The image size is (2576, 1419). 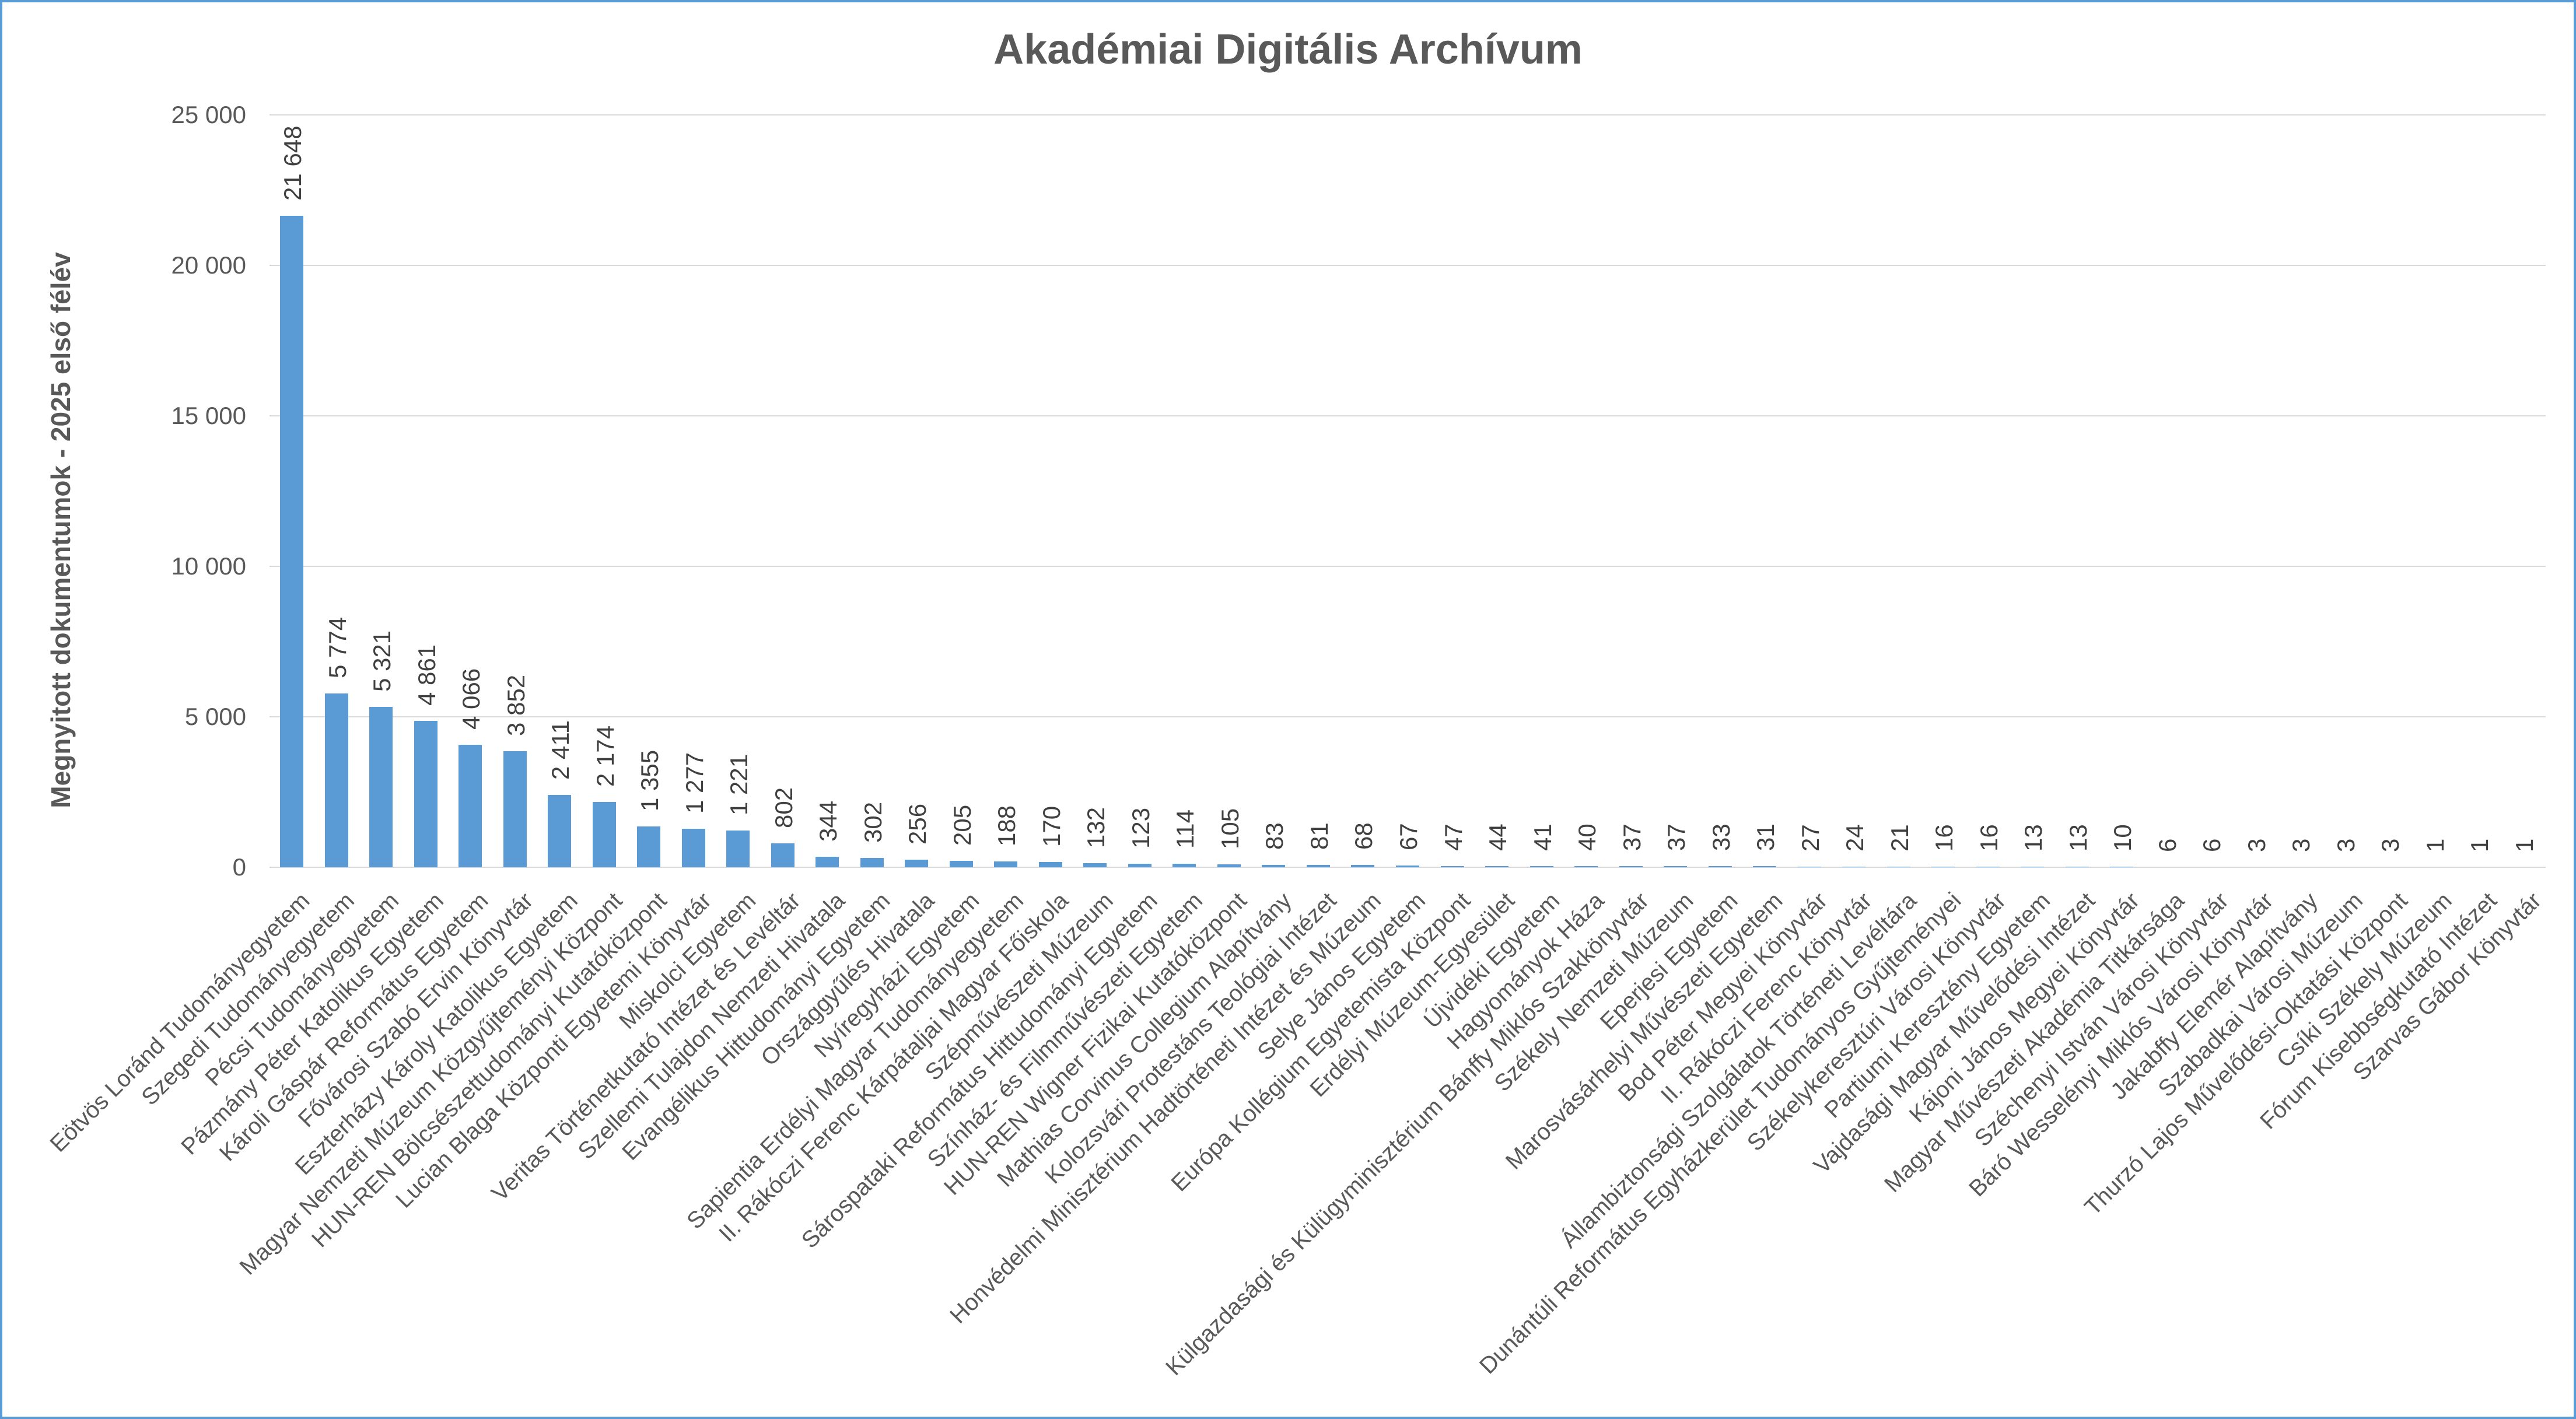 I want to click on bar-value-label: 105, so click(x=1230, y=828).